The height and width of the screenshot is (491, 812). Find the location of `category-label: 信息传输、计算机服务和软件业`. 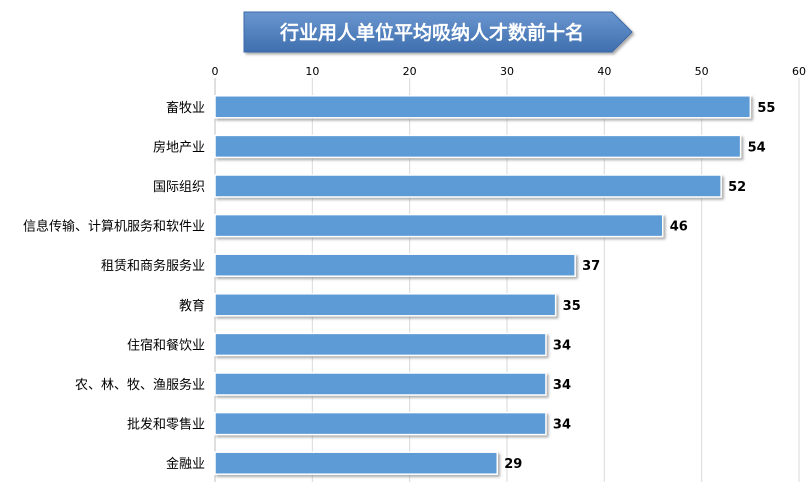

category-label: 信息传输、计算机服务和软件业 is located at coordinates (114, 227).